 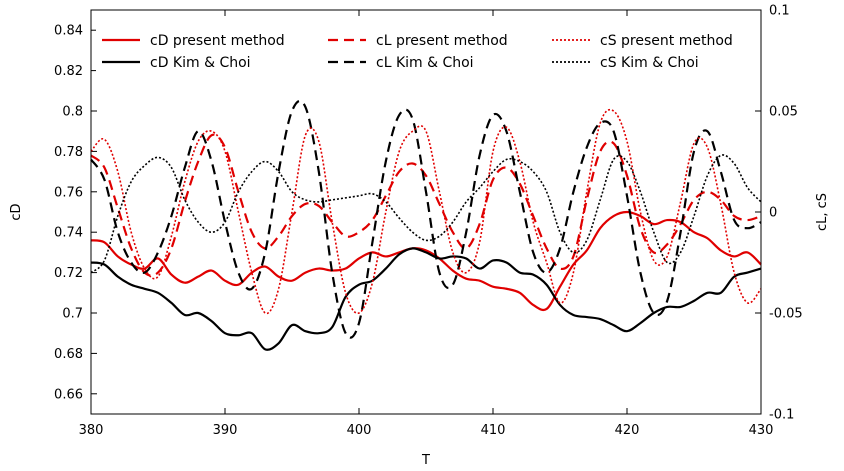 What do you see at coordinates (200, 63) in the screenshot?
I see `legend-label: cD Kim & Choi` at bounding box center [200, 63].